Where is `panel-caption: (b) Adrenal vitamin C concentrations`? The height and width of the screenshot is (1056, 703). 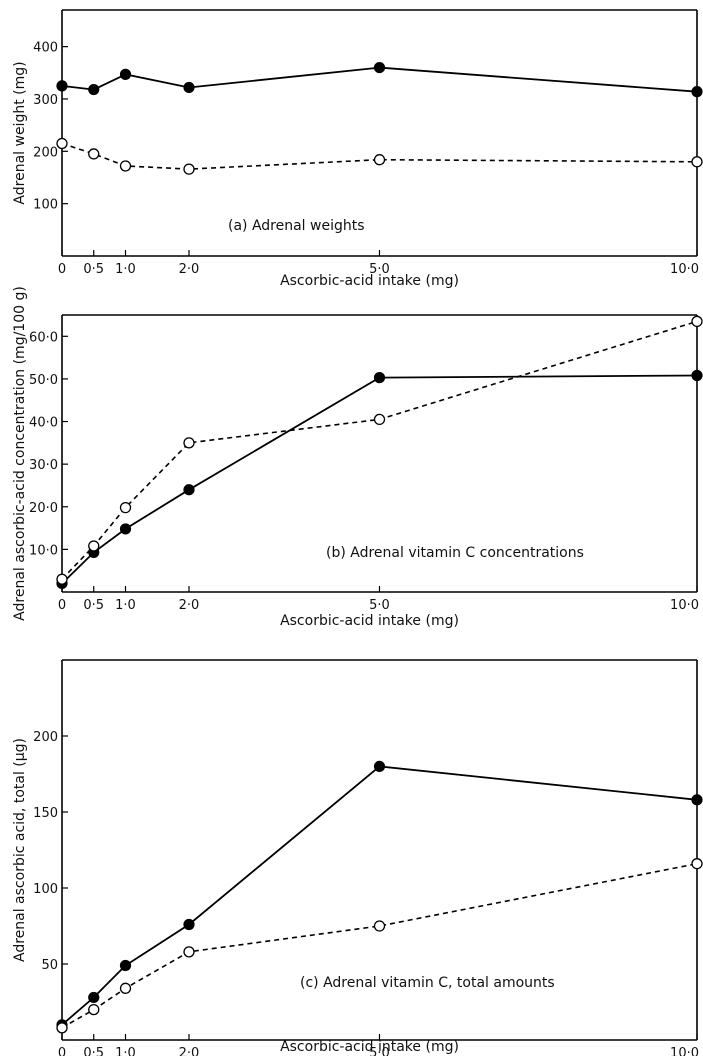 panel-caption: (b) Adrenal vitamin C concentrations is located at coordinates (455, 553).